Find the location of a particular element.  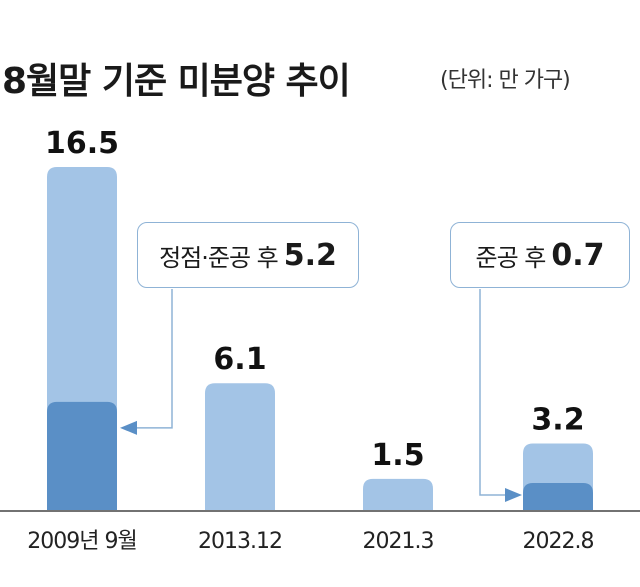

bar-sub-2009년 9월 is located at coordinates (82, 455).